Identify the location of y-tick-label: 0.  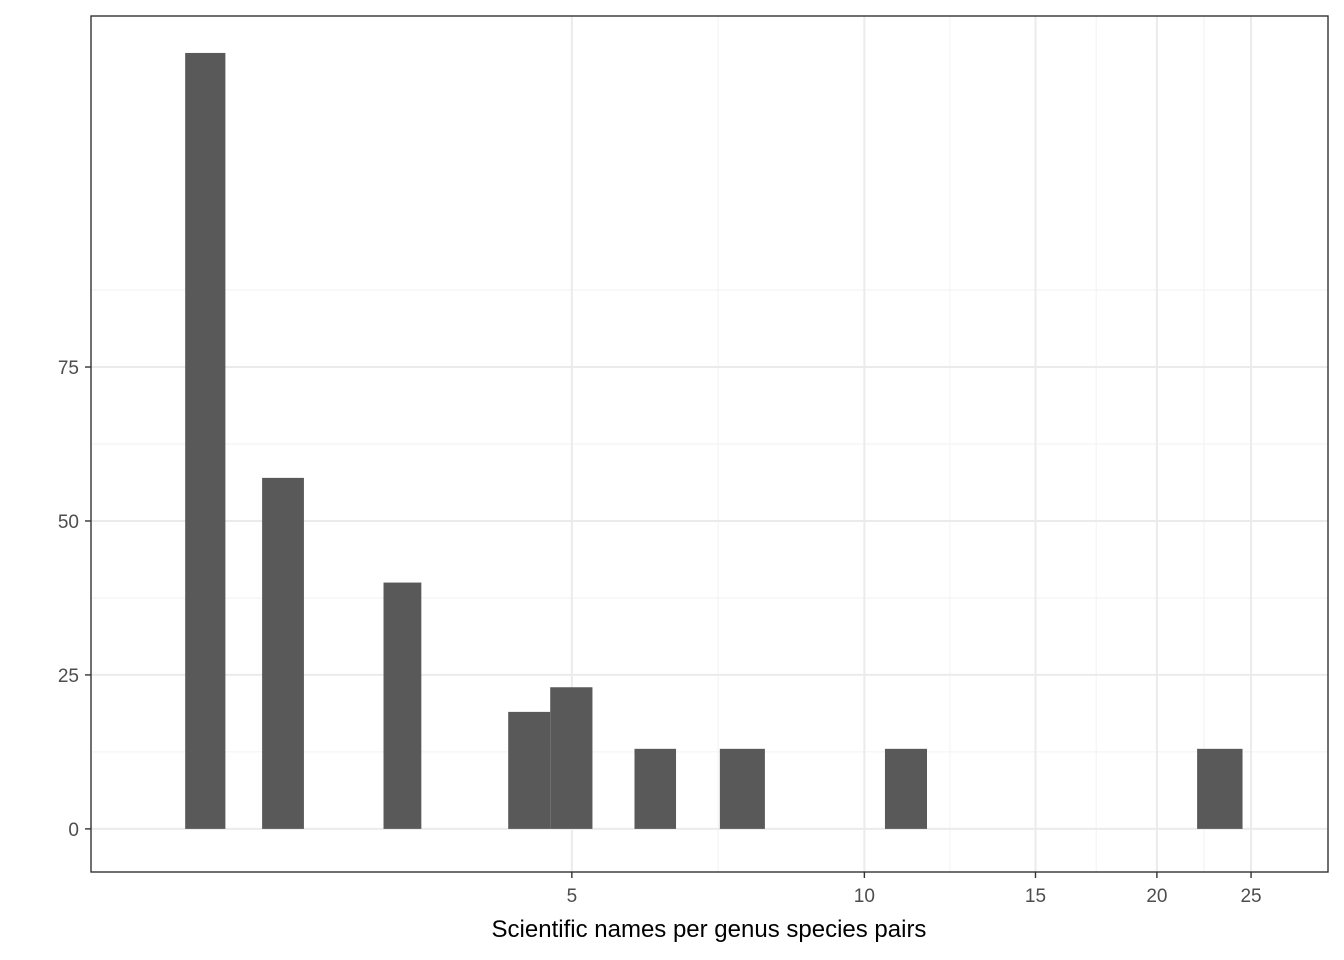
(73, 830).